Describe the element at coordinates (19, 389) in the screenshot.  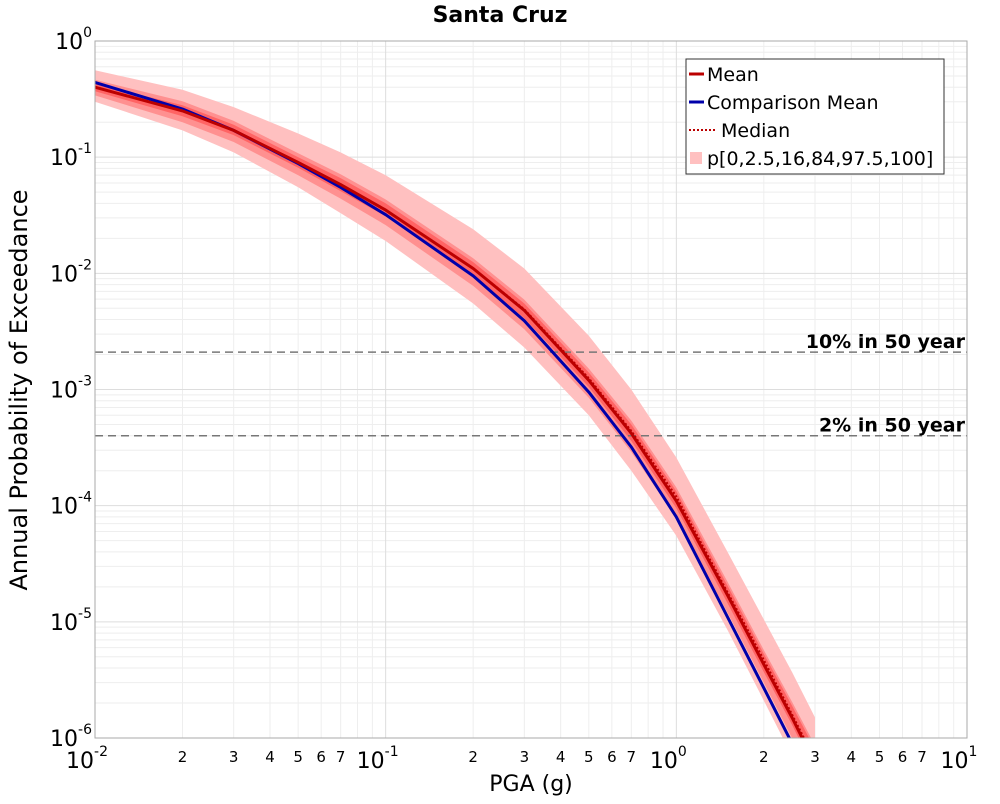
I see `y-axis-label: Annual Probability of Exceedance` at that location.